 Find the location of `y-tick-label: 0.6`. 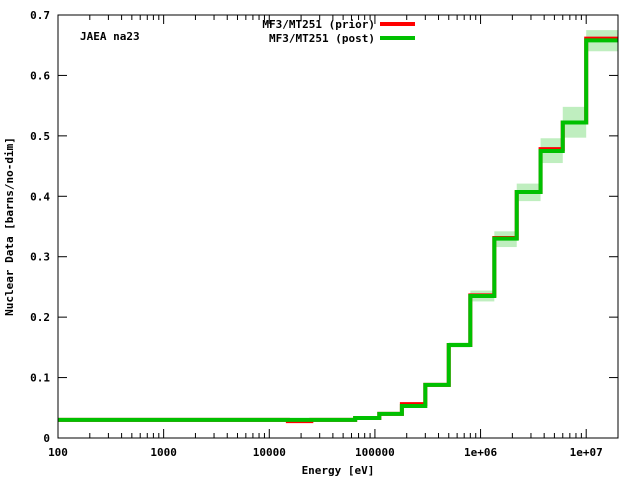

y-tick-label: 0.6 is located at coordinates (40, 75).